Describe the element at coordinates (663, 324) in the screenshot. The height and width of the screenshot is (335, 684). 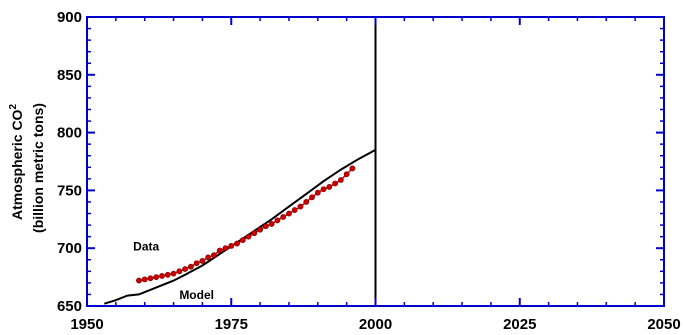
I see `x-tick-label: 2050` at that location.